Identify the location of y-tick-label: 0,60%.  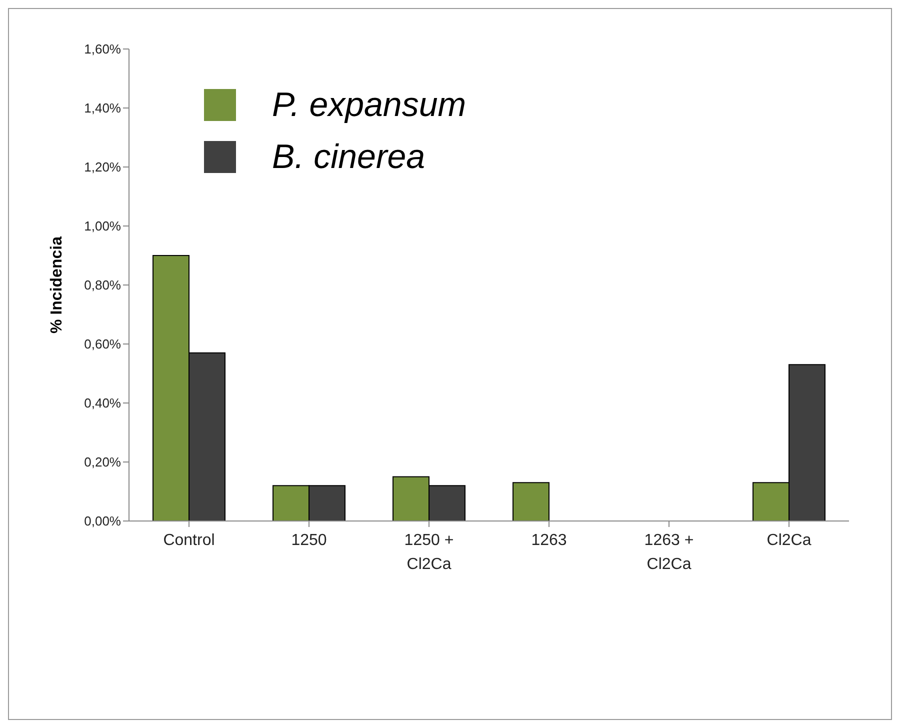
(103, 344).